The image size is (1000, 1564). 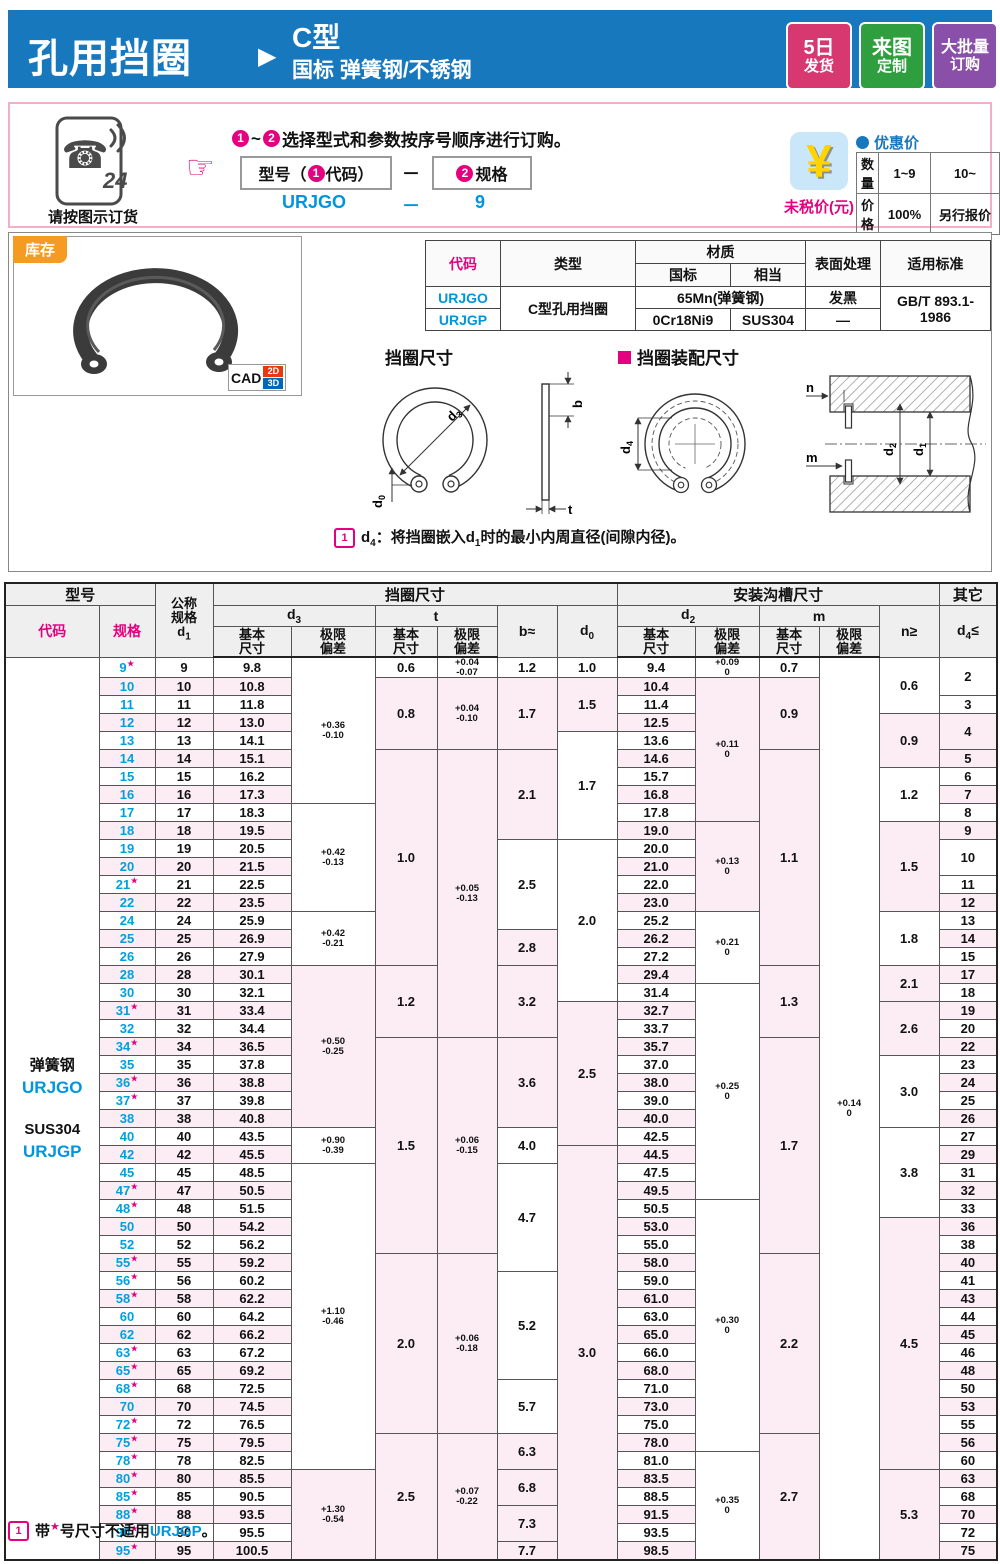 I want to click on d0-cell: 1.5, so click(x=587, y=705).